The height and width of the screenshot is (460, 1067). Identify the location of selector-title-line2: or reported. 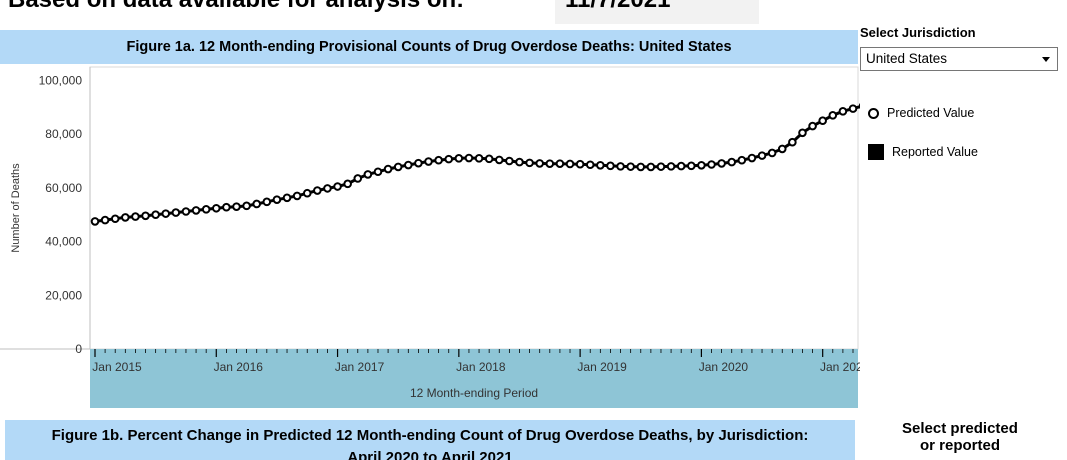
(960, 445).